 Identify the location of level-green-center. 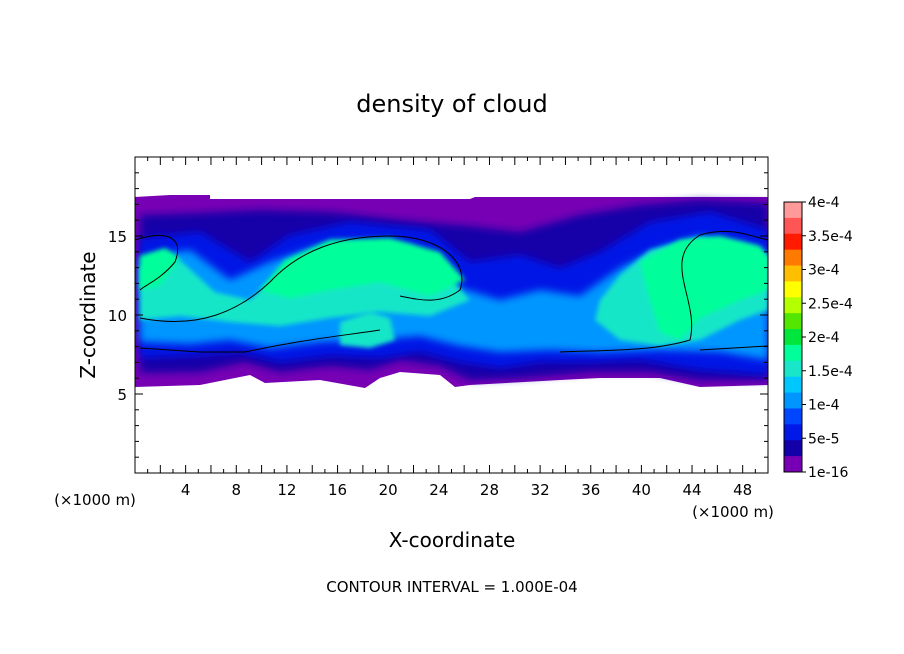
(362, 268).